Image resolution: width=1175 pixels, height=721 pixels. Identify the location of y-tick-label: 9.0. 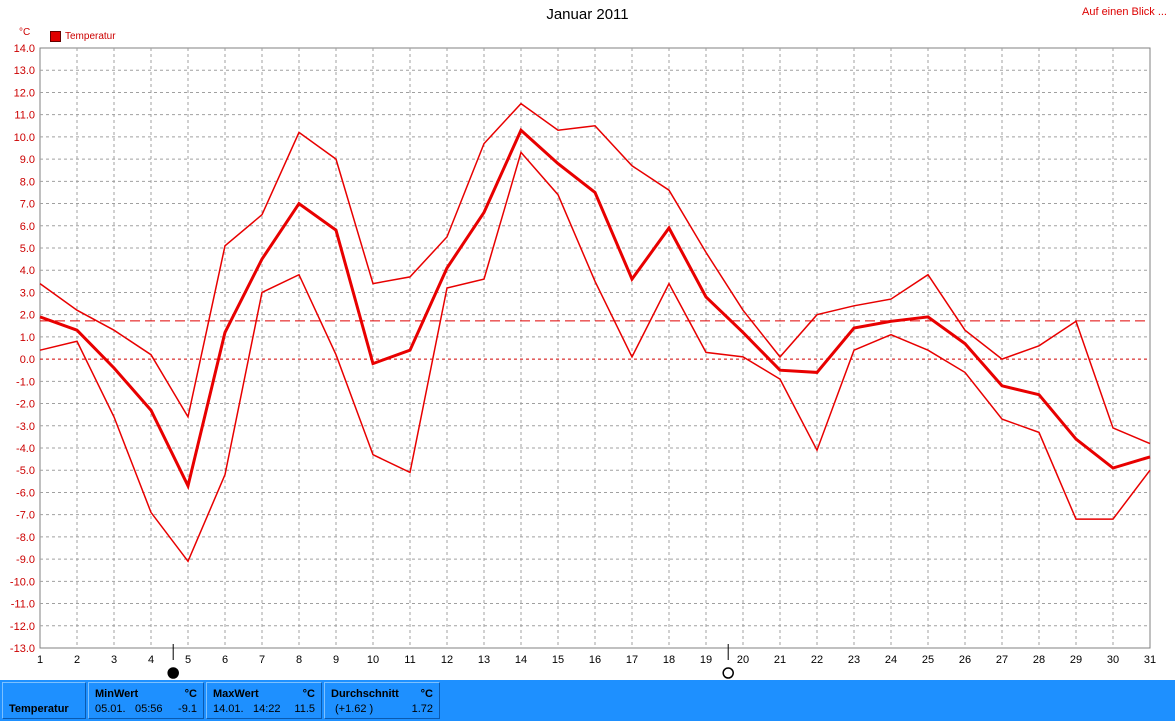
(27, 160).